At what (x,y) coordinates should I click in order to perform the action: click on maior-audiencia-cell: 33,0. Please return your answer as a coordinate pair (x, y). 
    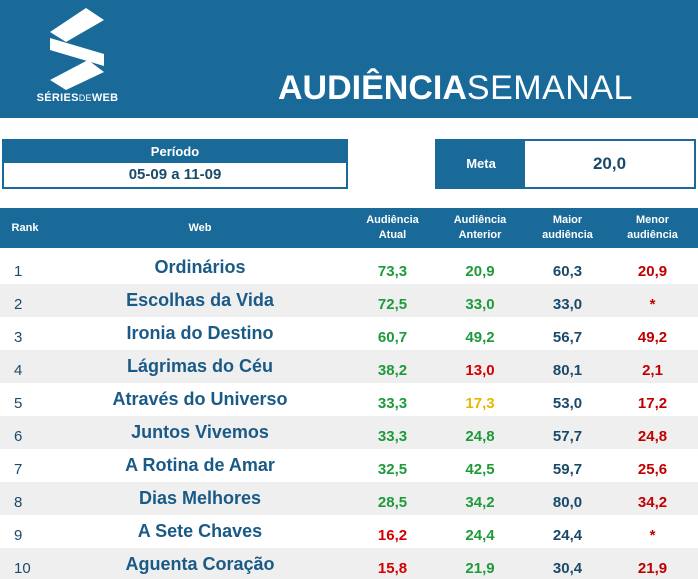
    Looking at the image, I should click on (567, 304).